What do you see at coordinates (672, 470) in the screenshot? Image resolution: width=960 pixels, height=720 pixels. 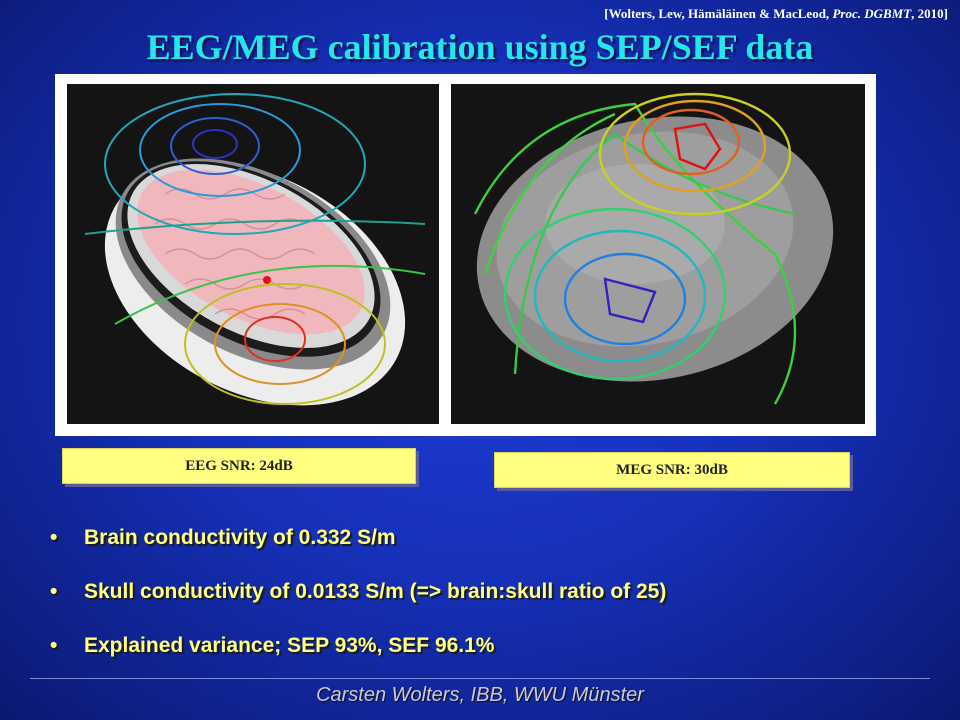 I see `meg-snr-label: MEG SNR: 30dB` at bounding box center [672, 470].